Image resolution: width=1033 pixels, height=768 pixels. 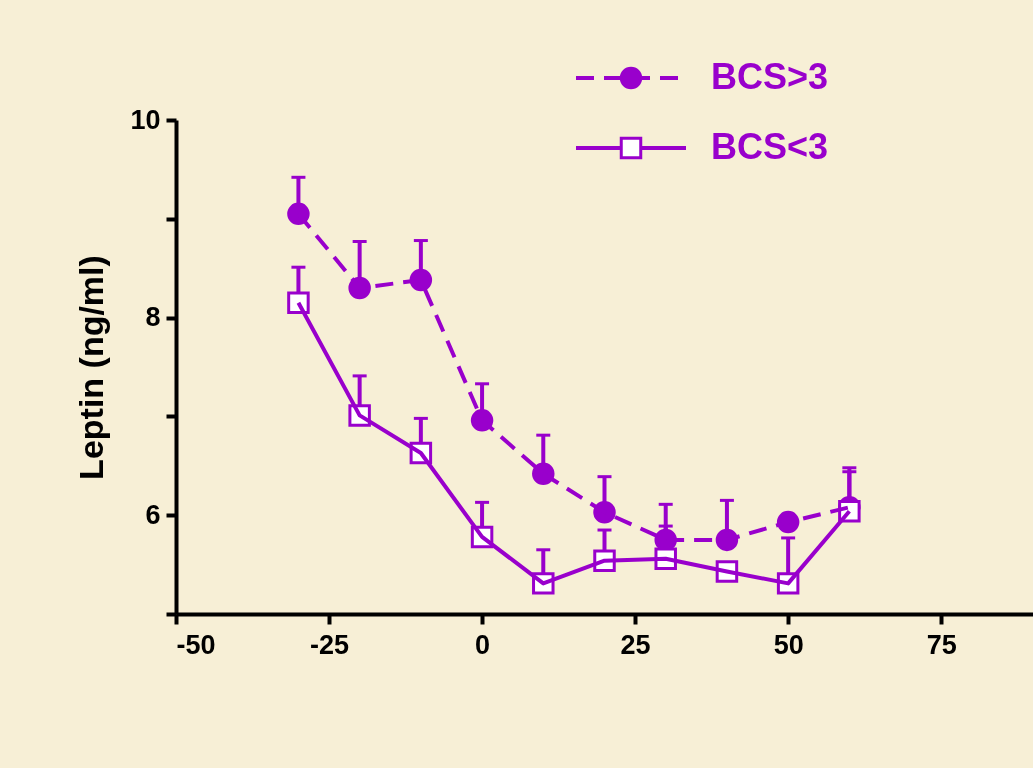 What do you see at coordinates (145, 119) in the screenshot?
I see `y-tick-label: 10` at bounding box center [145, 119].